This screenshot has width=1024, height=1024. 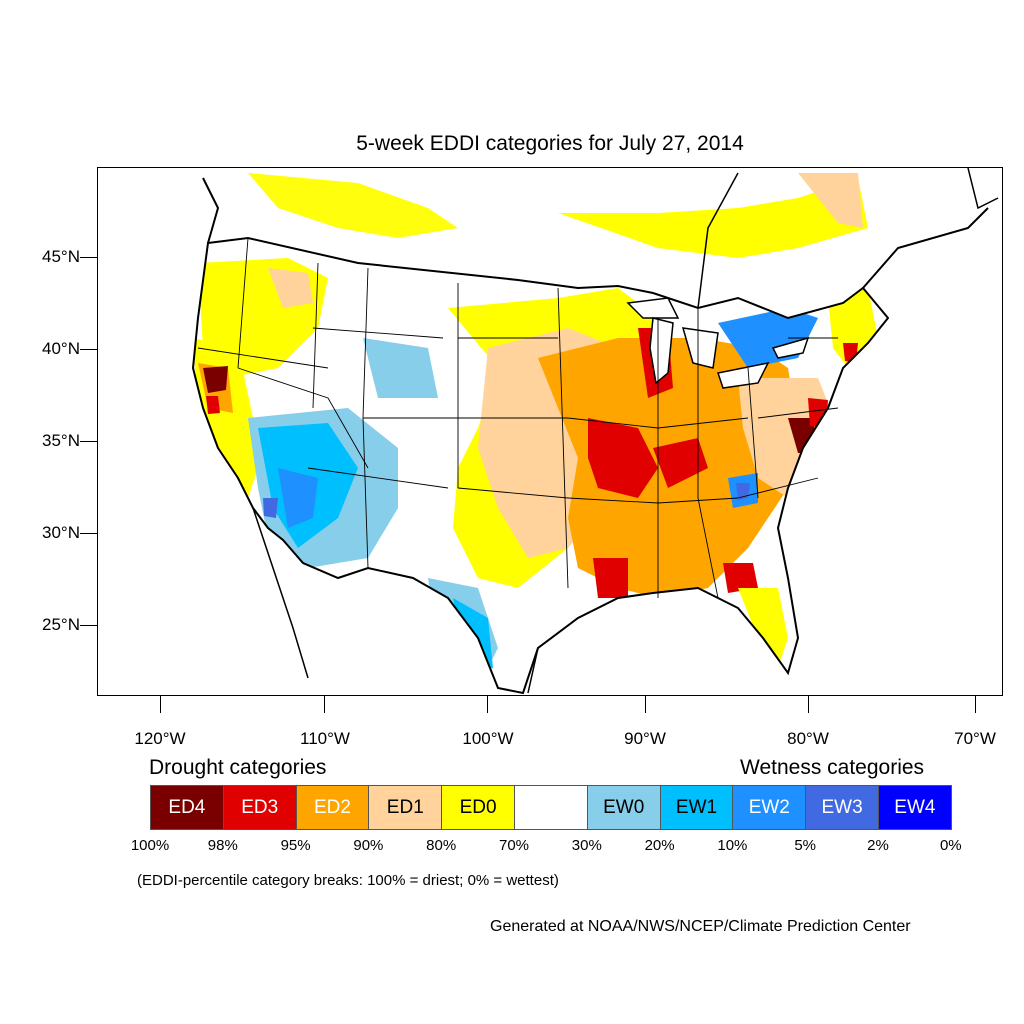 What do you see at coordinates (975, 738) in the screenshot?
I see `lon-label-70w: 70°W` at bounding box center [975, 738].